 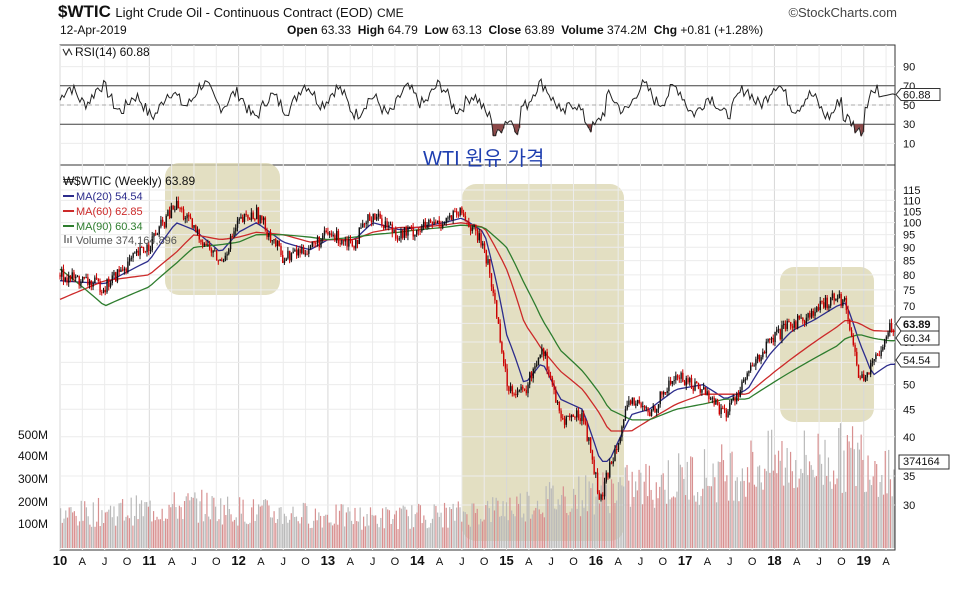 I want to click on price-y-tick-label: 45, so click(x=909, y=410).